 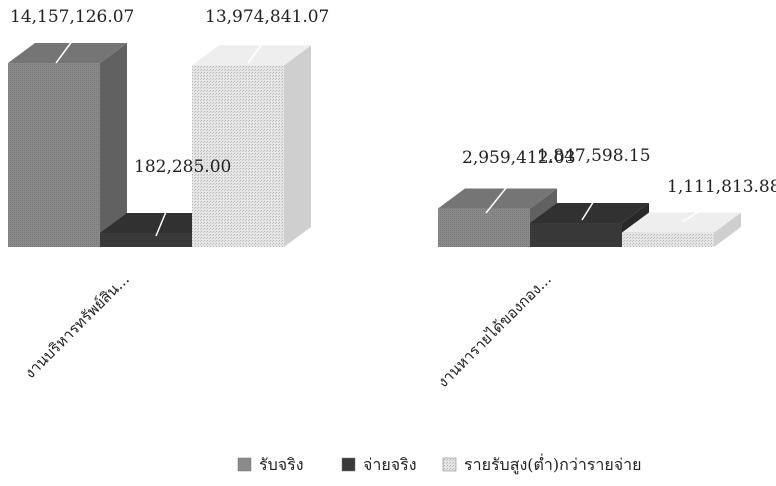 What do you see at coordinates (281, 464) in the screenshot?
I see `legend-label: รับจริง` at bounding box center [281, 464].